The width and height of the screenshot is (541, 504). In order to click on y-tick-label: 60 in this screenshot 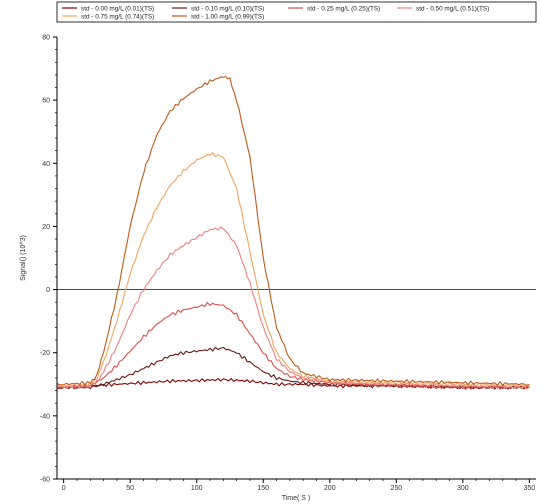, I will do `click(46, 101)`.